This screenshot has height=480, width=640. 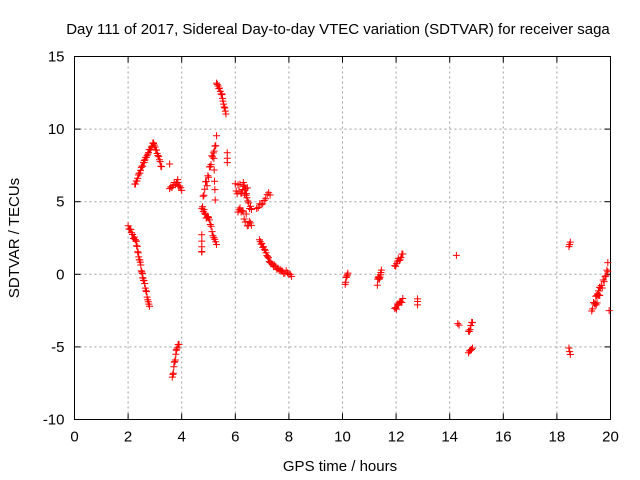 I want to click on x-tick-label: 2, so click(x=128, y=437).